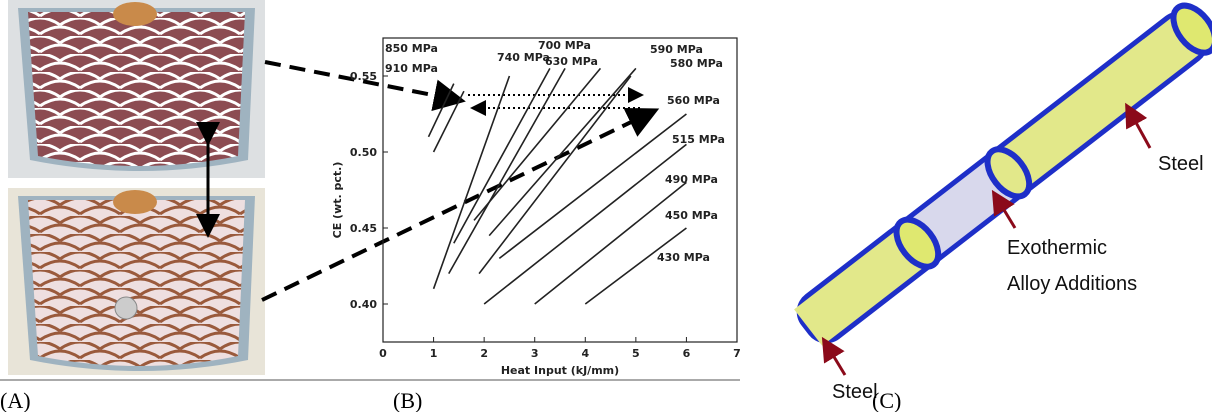 This screenshot has height=412, width=1212. I want to click on x-tick-label: 2, so click(484, 353).